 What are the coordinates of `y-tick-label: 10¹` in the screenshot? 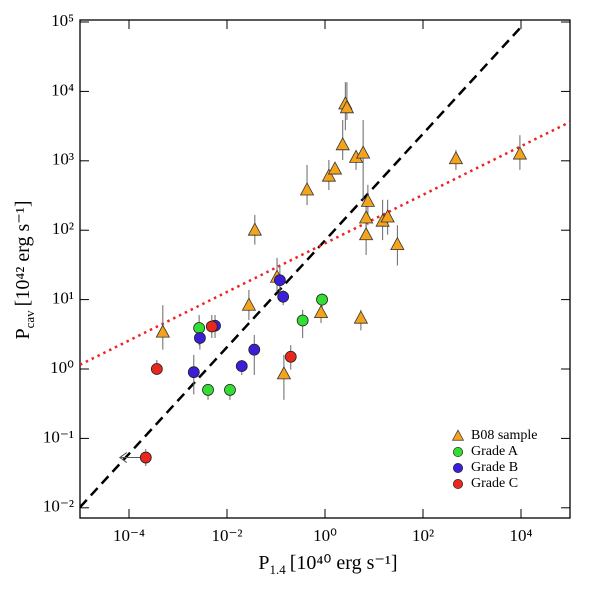 It's located at (63, 298).